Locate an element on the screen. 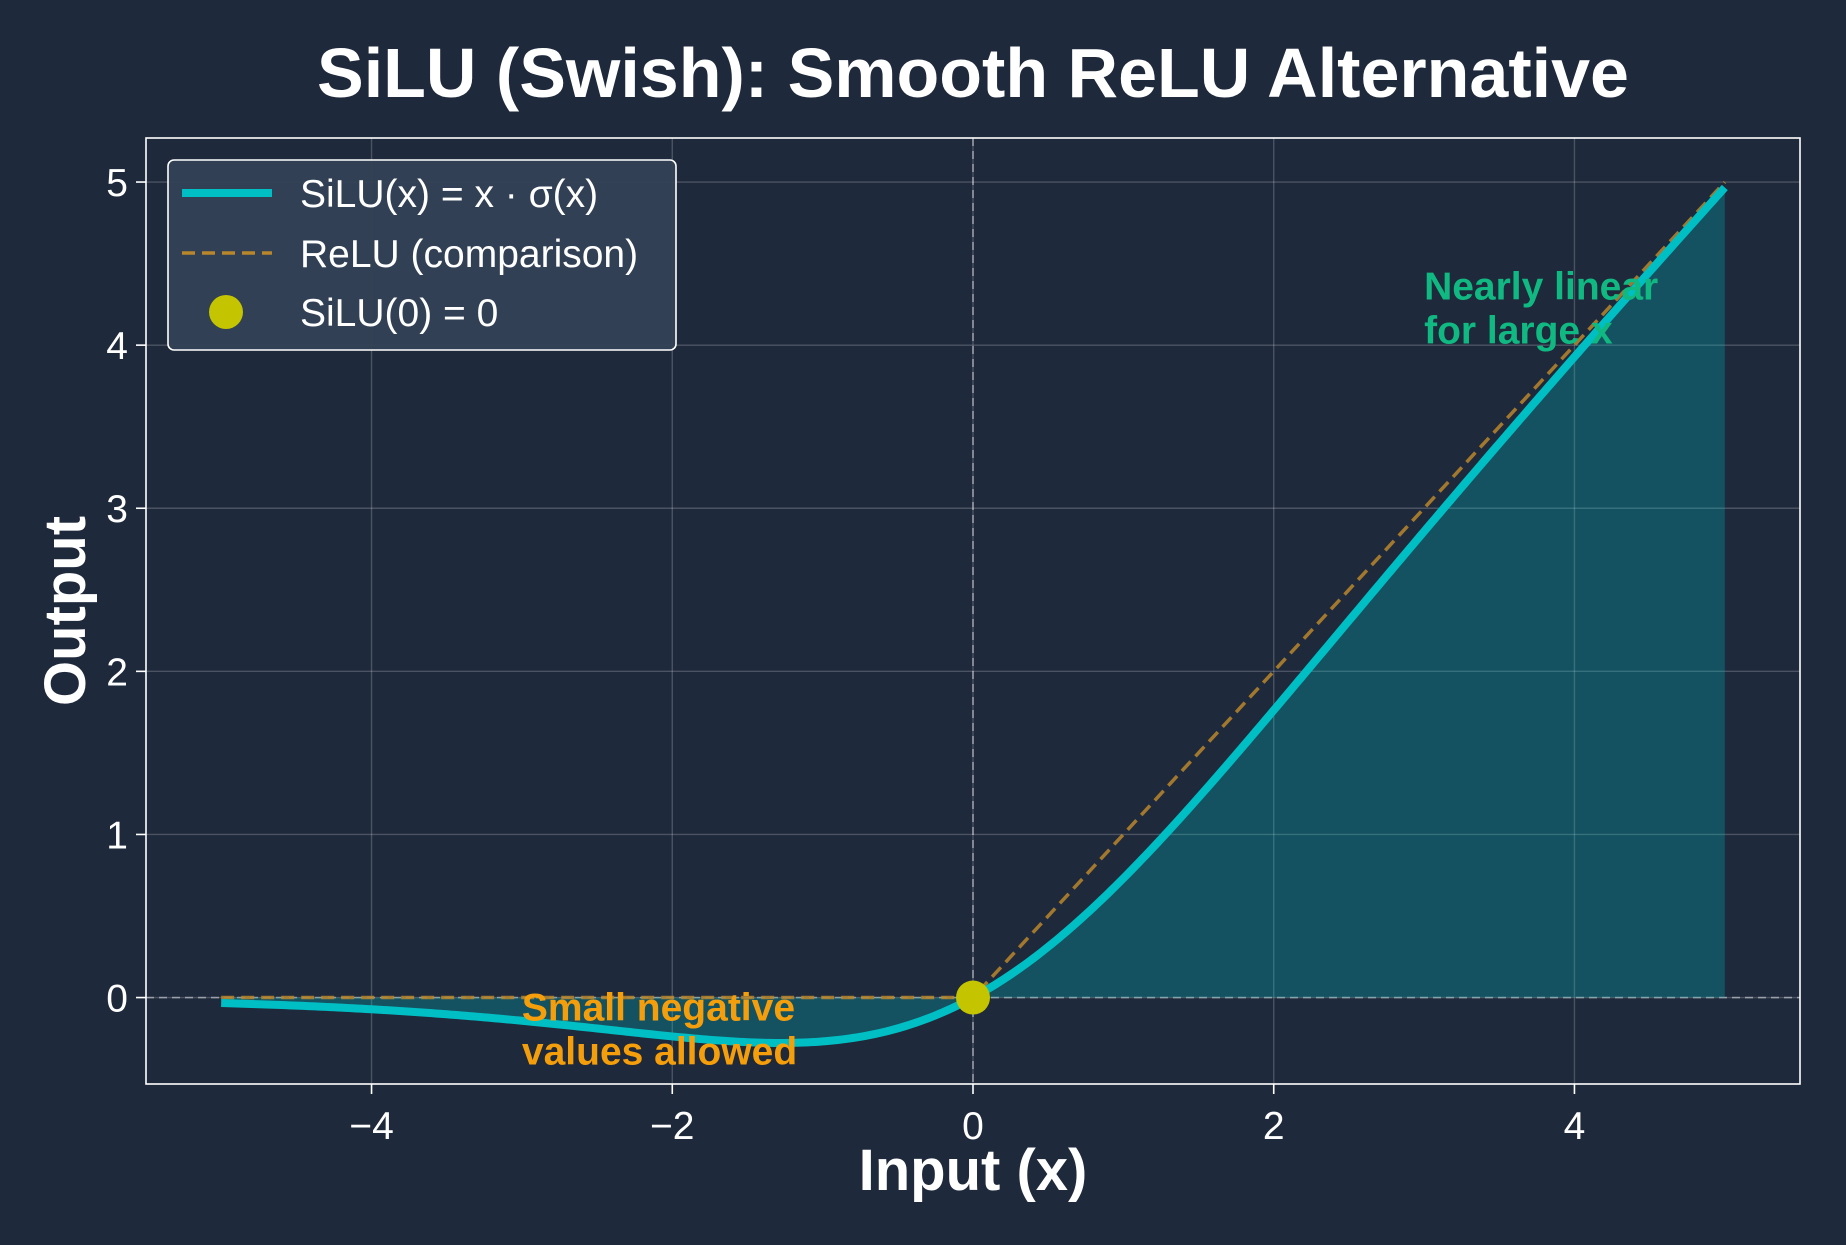 The image size is (1846, 1245). annotation-text: Small negative is located at coordinates (658, 1007).